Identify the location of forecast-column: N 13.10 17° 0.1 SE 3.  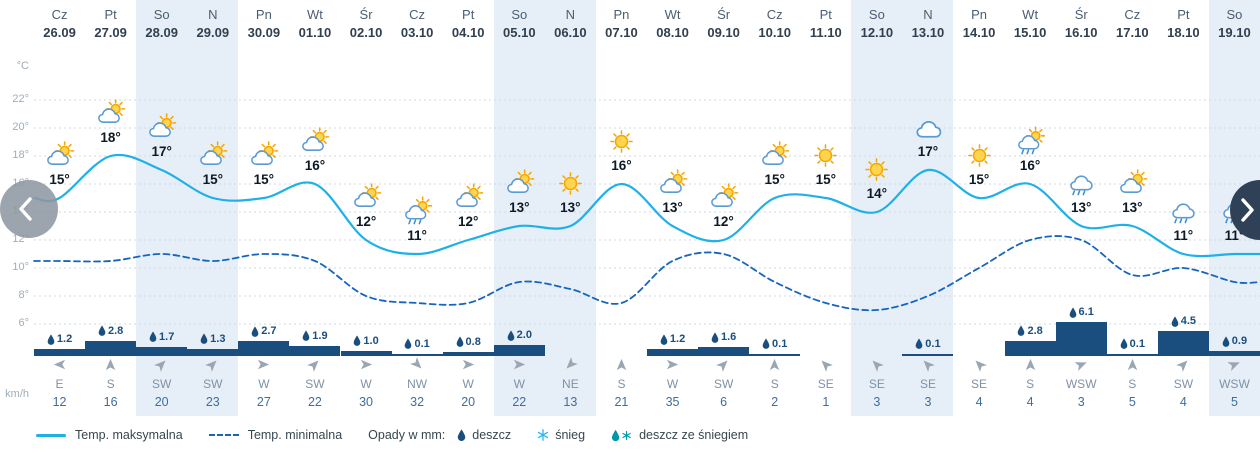
(928, 208).